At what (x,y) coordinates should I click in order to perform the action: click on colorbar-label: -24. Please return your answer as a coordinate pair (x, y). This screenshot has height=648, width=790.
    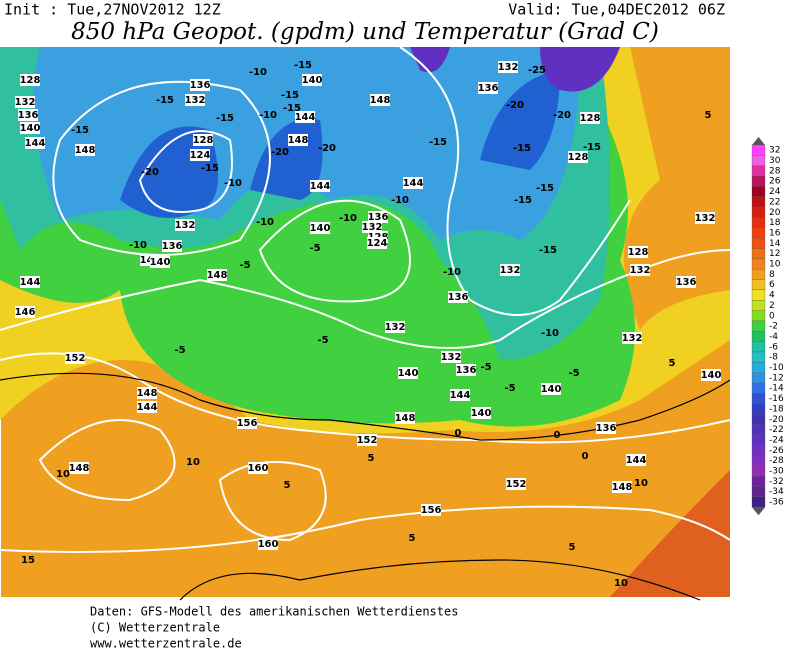
    Looking at the image, I should click on (776, 440).